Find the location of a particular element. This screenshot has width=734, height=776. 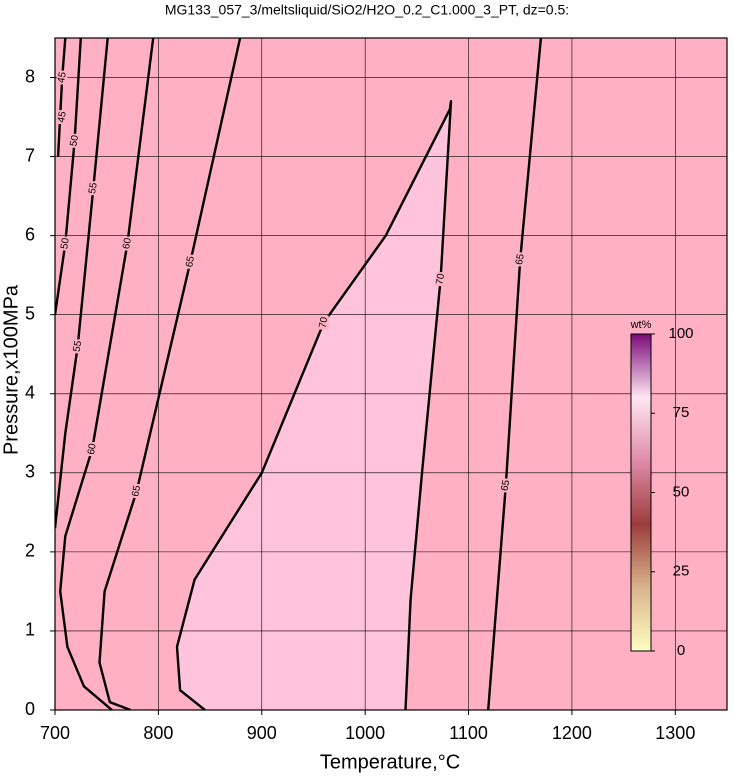

y-axis-label: Pressure,x100MPa is located at coordinates (11, 369).